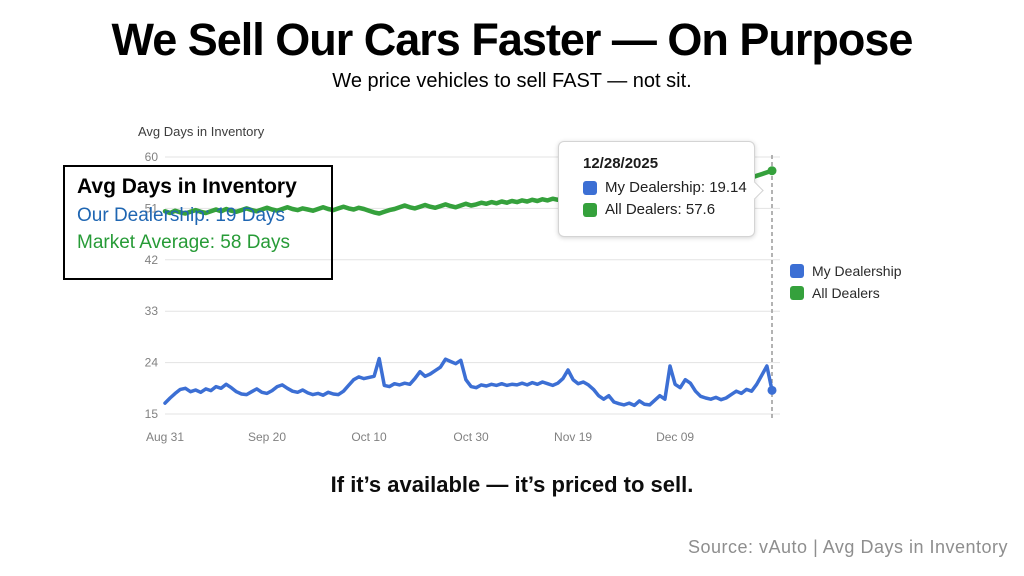 The height and width of the screenshot is (576, 1024). Describe the element at coordinates (187, 186) in the screenshot. I see `annotation-title: Avg Days in Inventory` at that location.